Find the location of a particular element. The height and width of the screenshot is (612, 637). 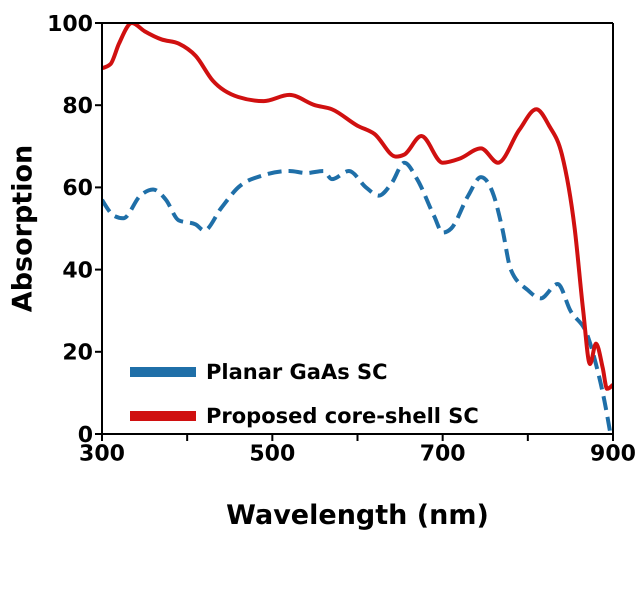

x-axis-title: Wavelength (nm) is located at coordinates (357, 515).